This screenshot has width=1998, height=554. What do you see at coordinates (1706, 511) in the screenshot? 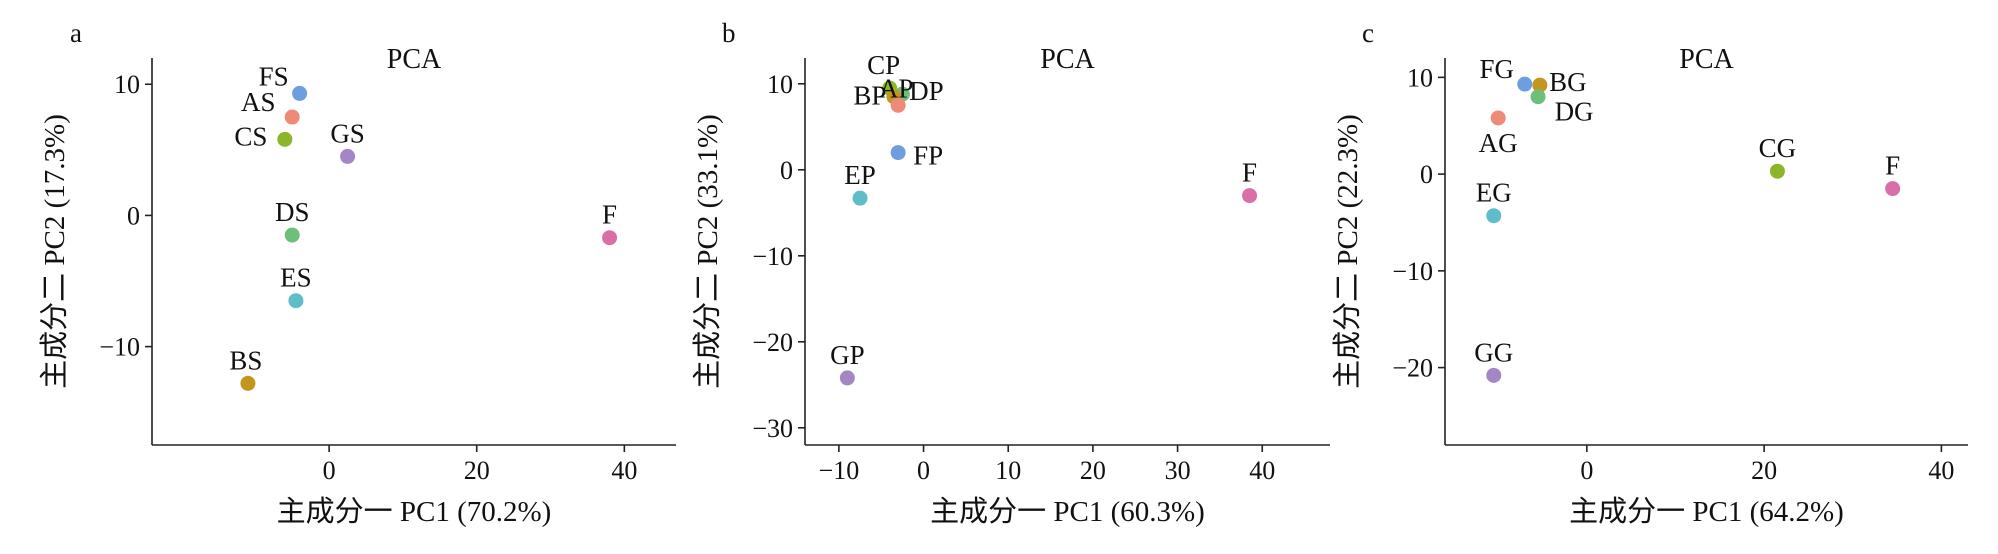
I see `x-axis-label: 主成分一 PC1 (64.2%)` at bounding box center [1706, 511].